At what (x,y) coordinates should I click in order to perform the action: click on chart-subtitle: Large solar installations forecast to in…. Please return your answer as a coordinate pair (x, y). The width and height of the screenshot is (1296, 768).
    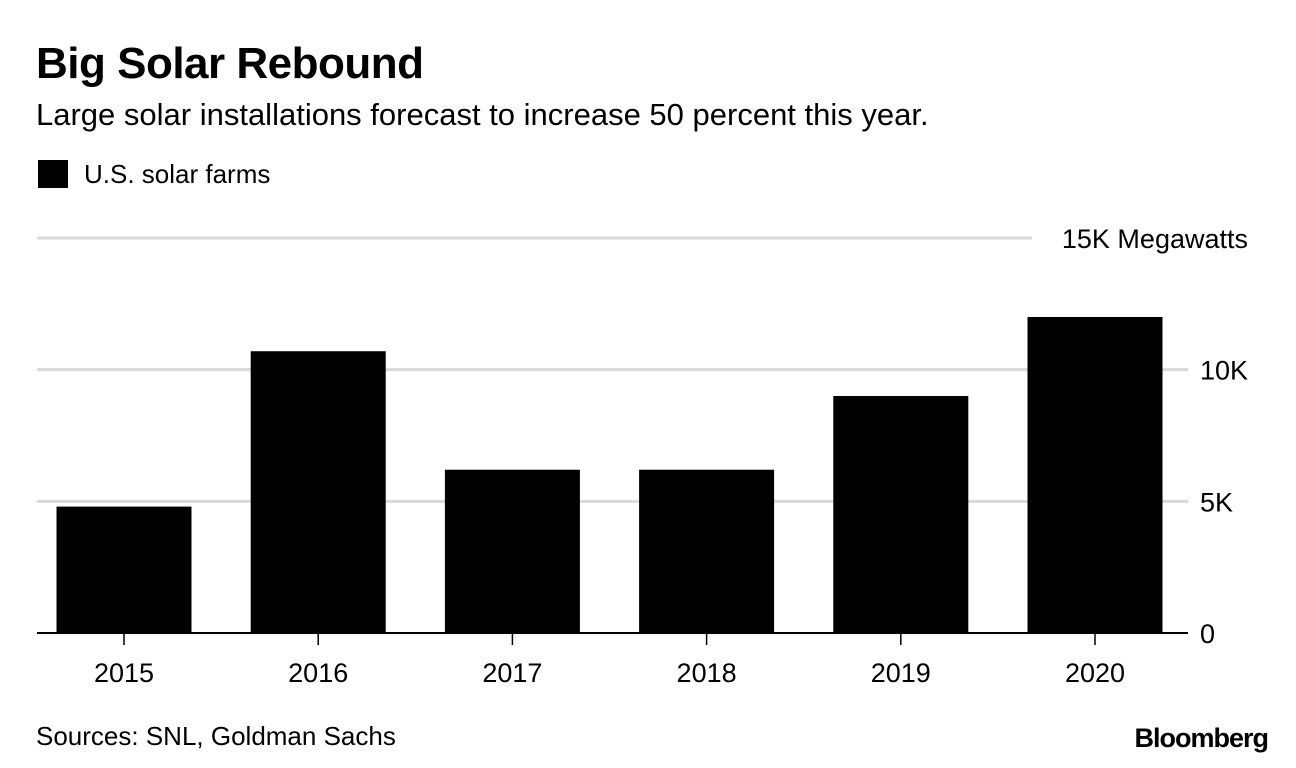
    Looking at the image, I should click on (482, 114).